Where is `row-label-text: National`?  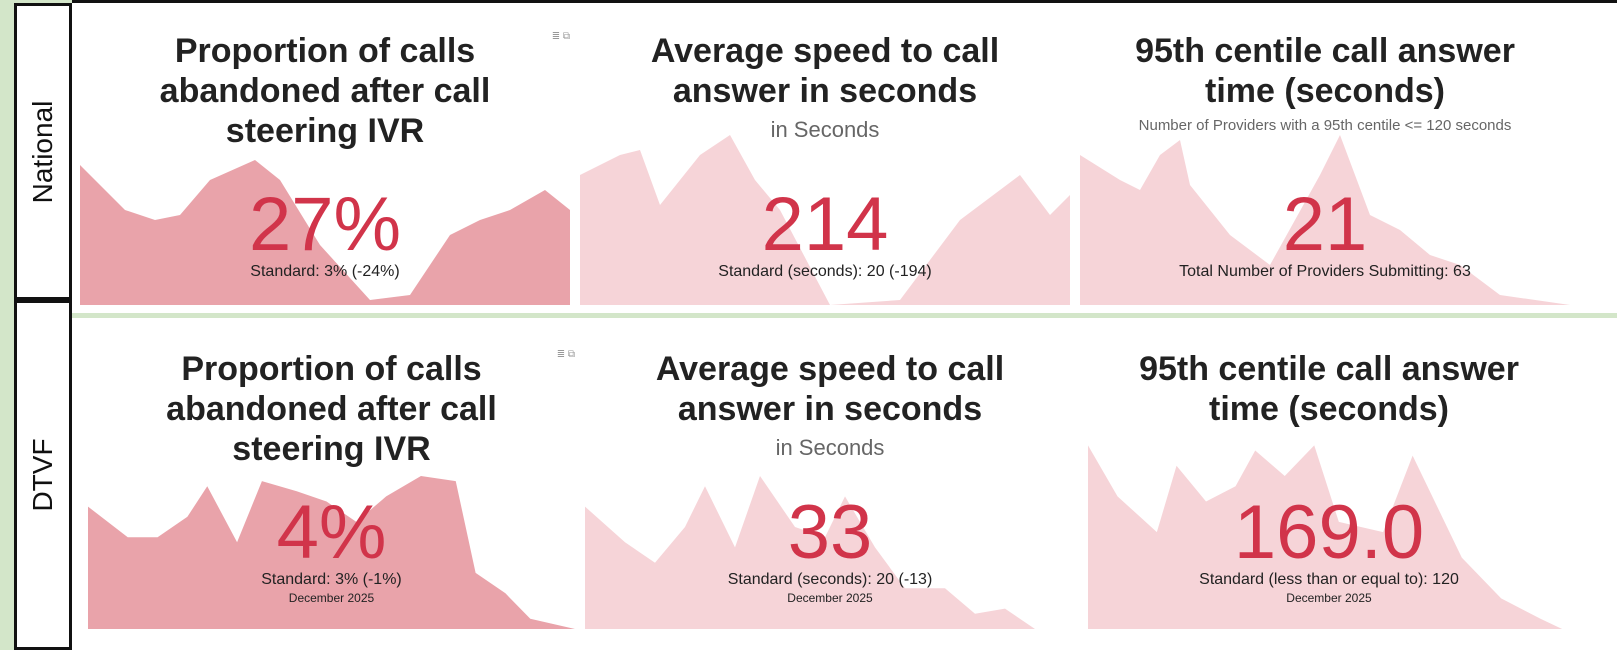
row-label-text: National is located at coordinates (42, 151).